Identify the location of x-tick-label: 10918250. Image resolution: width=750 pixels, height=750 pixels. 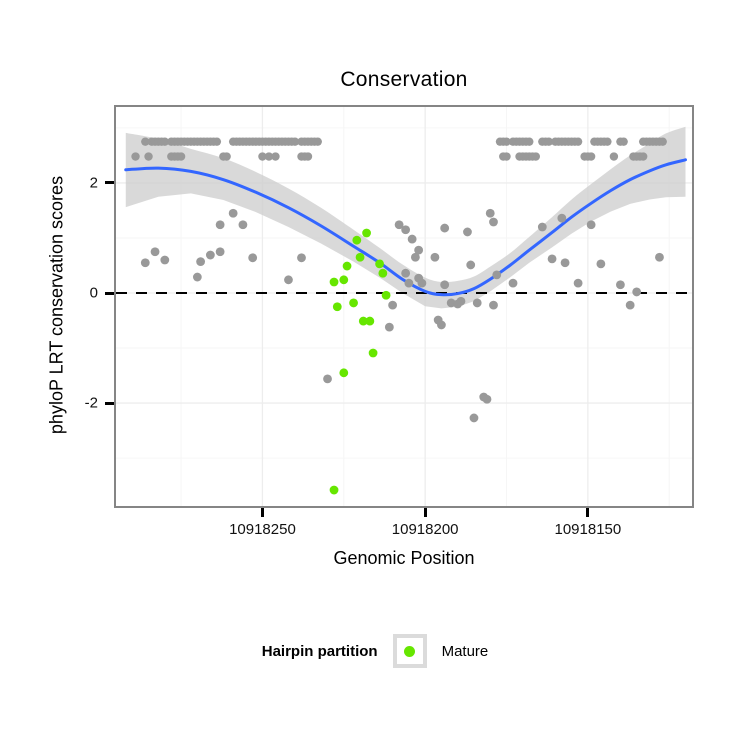
(262, 529).